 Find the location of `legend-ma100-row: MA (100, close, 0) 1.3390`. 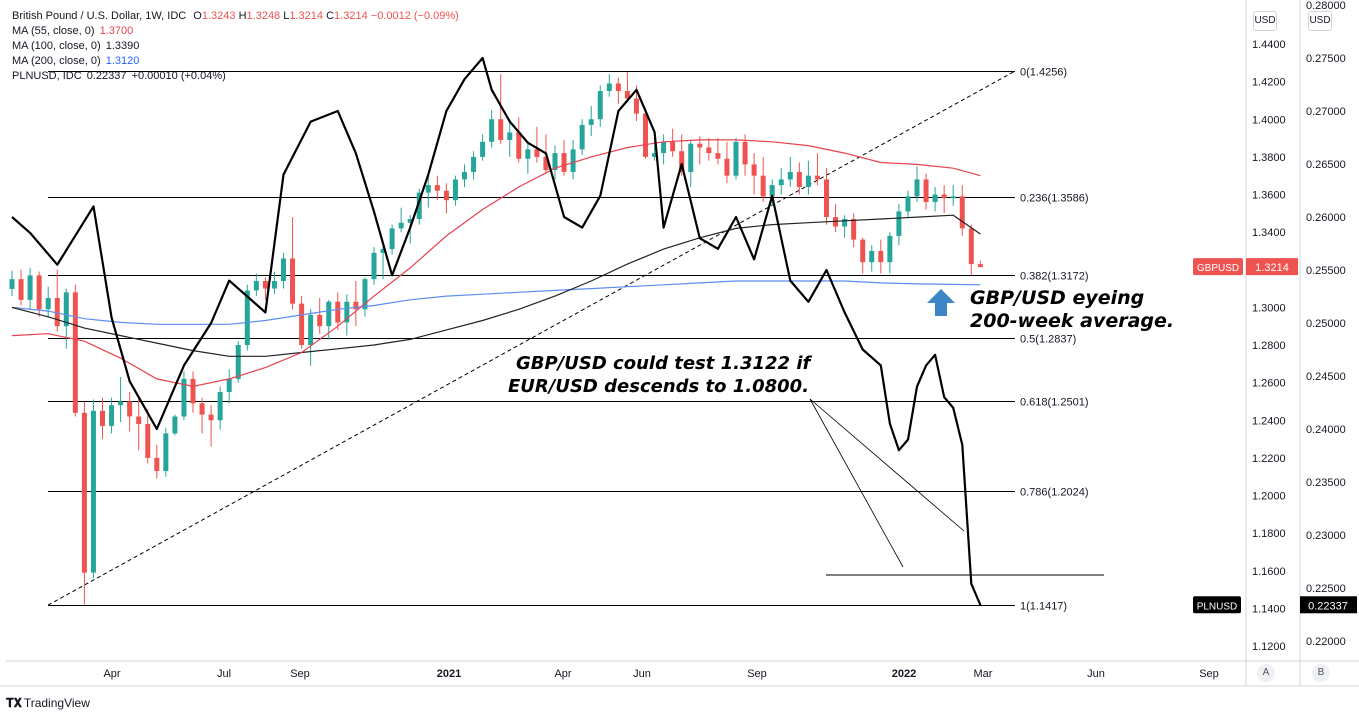

legend-ma100-row: MA (100, close, 0) 1.3390 is located at coordinates (235, 46).